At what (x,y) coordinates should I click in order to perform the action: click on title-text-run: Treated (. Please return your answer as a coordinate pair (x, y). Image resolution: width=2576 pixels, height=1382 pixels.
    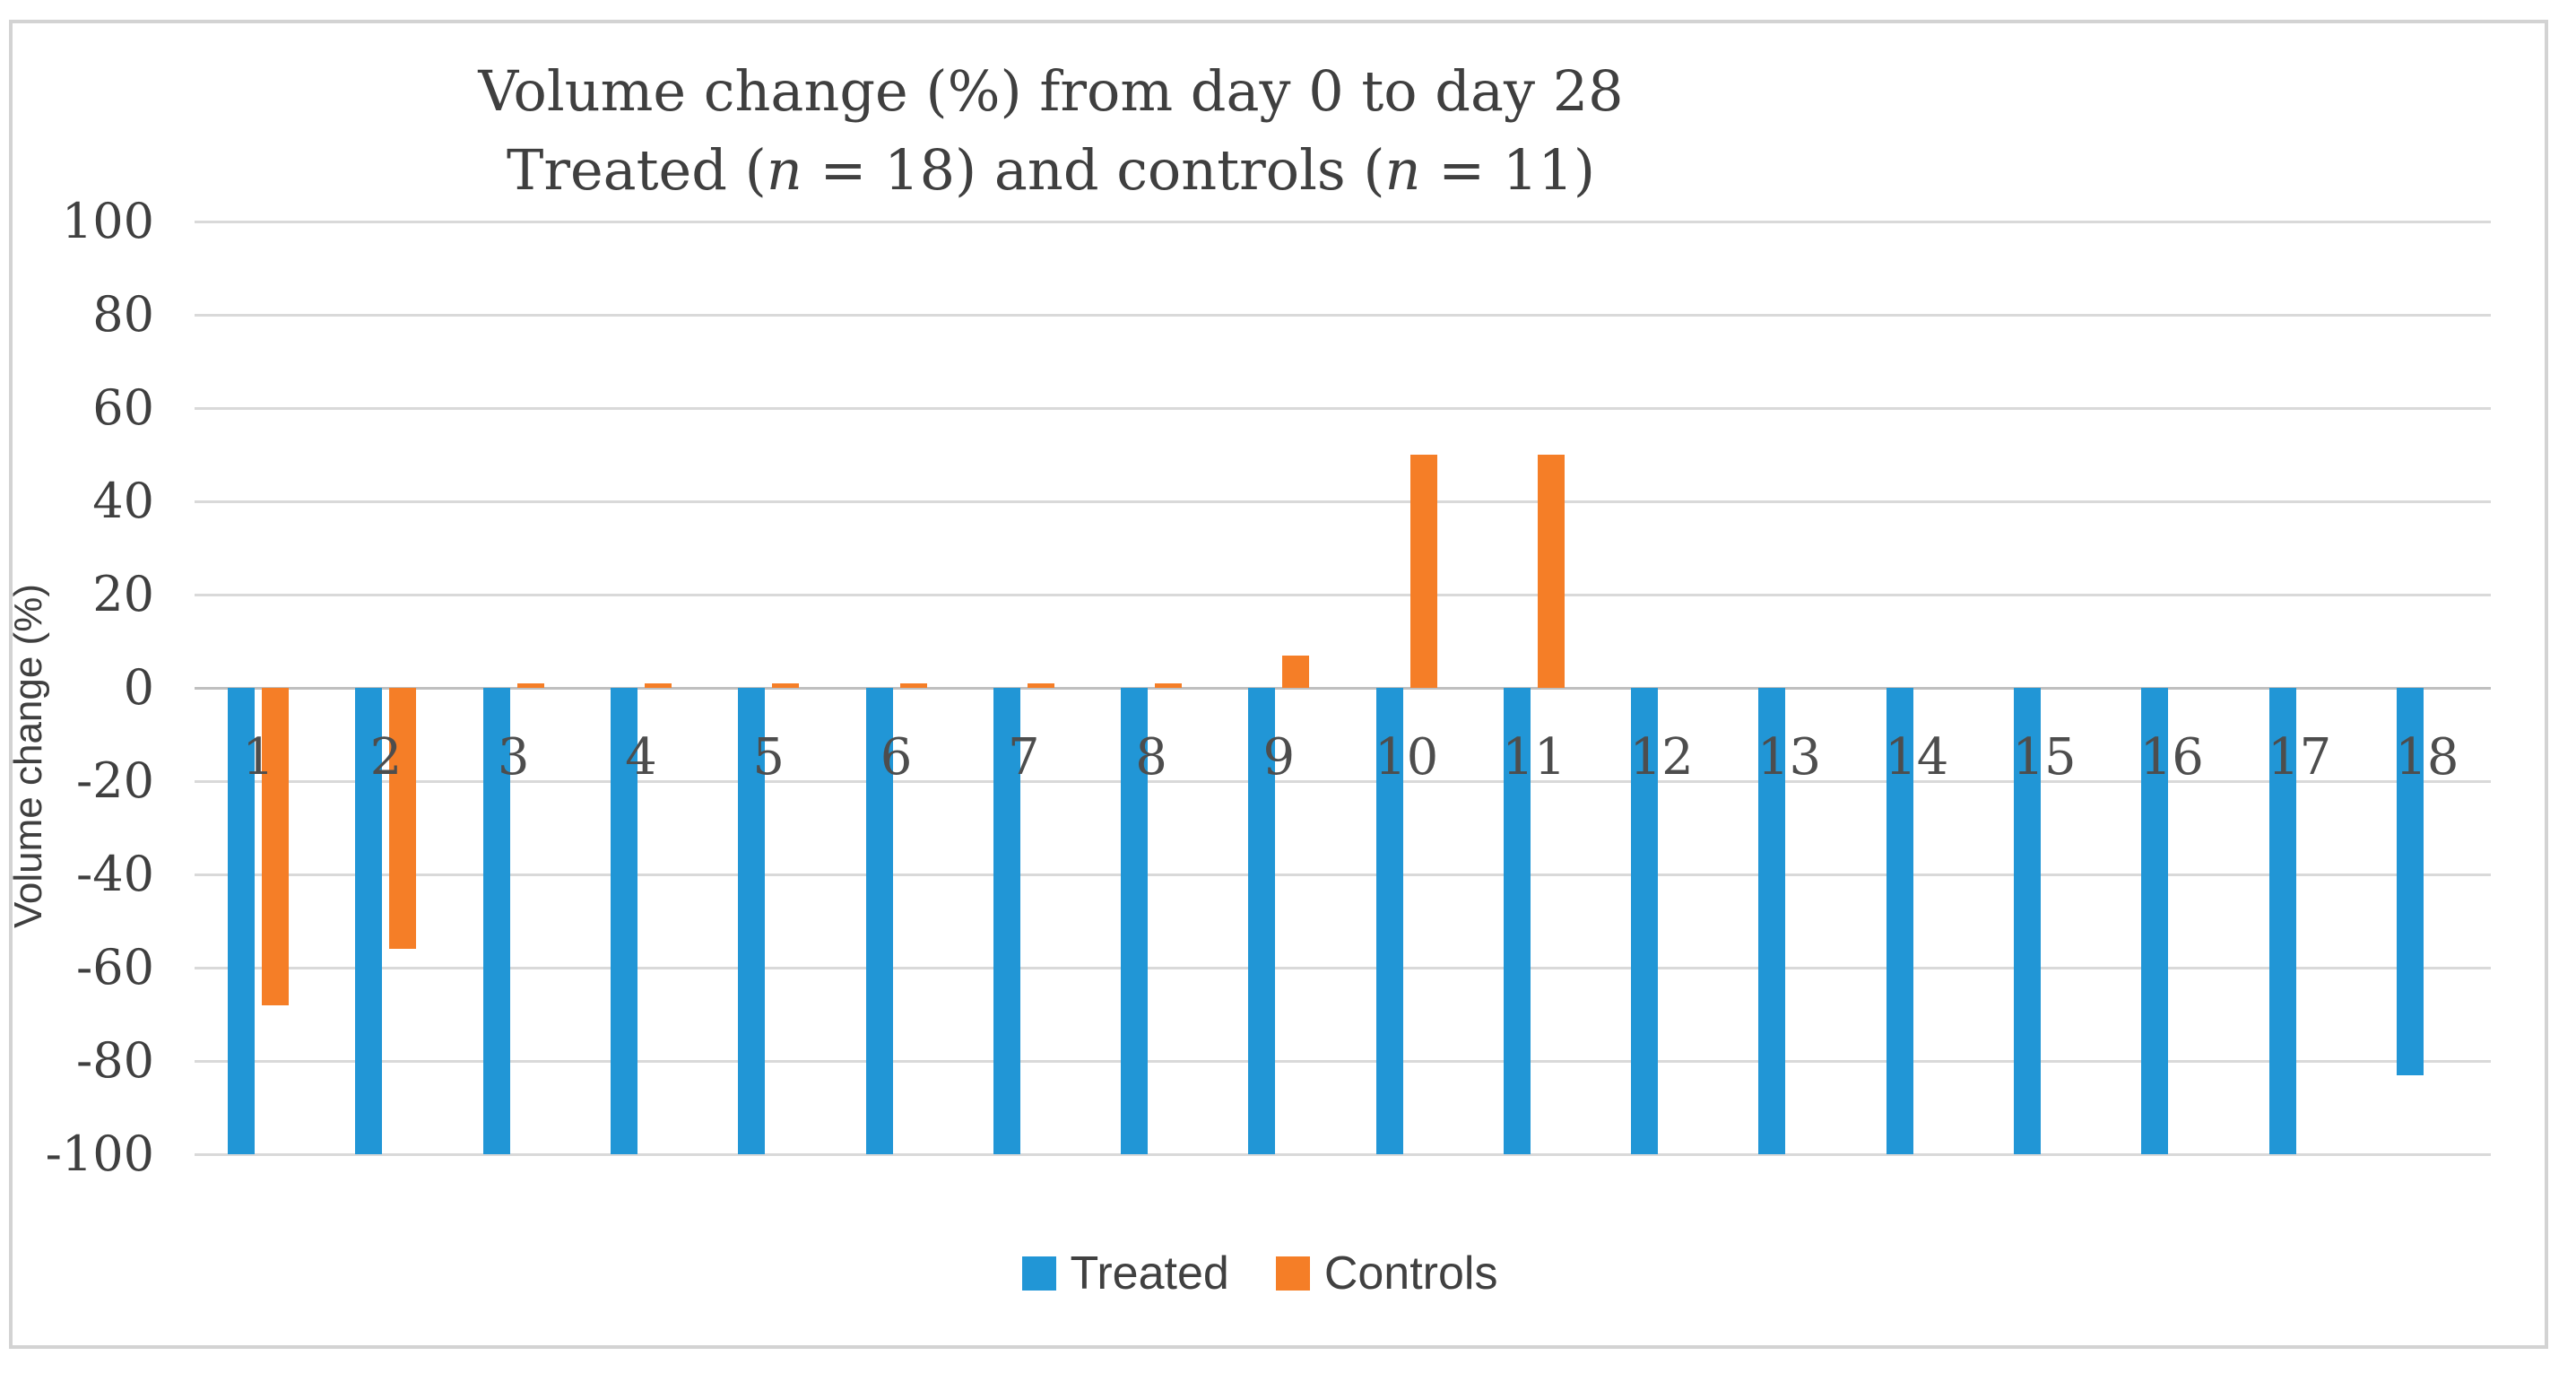
    Looking at the image, I should click on (636, 170).